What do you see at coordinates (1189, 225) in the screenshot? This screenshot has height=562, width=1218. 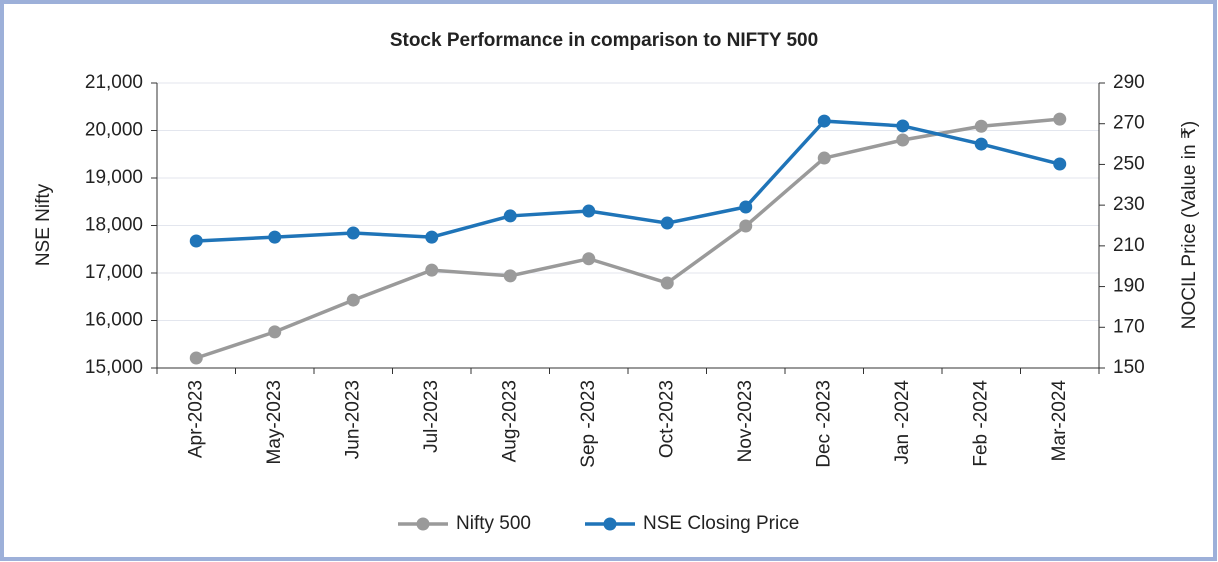 I see `y2-axis-title: NOCIL Price (Value in ₹)` at bounding box center [1189, 225].